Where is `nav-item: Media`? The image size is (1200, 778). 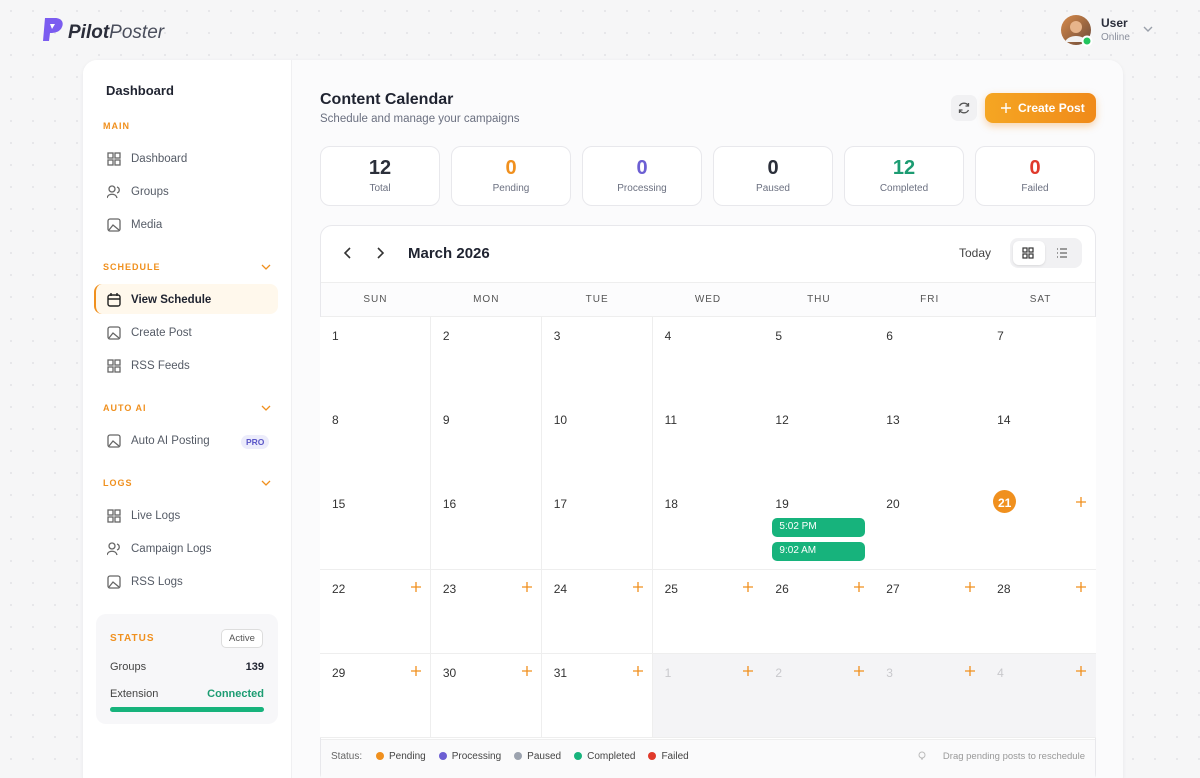 nav-item: Media is located at coordinates (147, 225).